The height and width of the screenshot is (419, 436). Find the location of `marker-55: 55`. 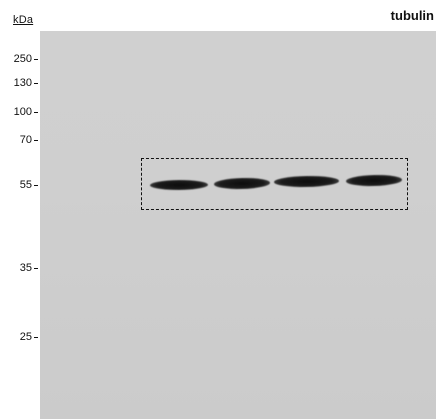

marker-55: 55 is located at coordinates (29, 185).